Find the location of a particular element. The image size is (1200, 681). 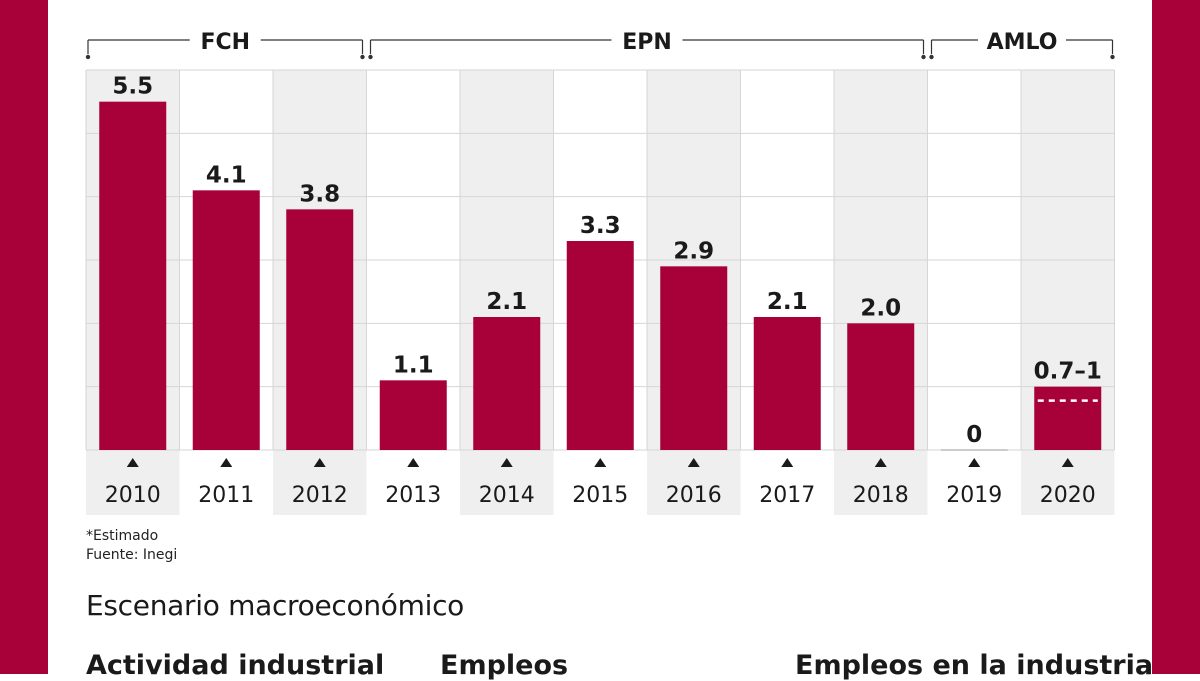

category-label: 2016 is located at coordinates (694, 495).